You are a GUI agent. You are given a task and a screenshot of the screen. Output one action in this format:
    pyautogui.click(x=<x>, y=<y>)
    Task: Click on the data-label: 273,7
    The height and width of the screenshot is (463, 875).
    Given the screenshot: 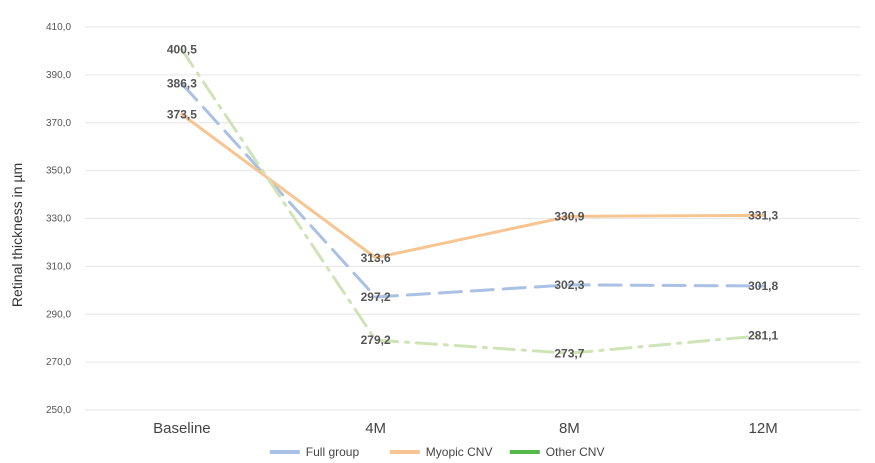 What is the action you would take?
    pyautogui.click(x=569, y=353)
    